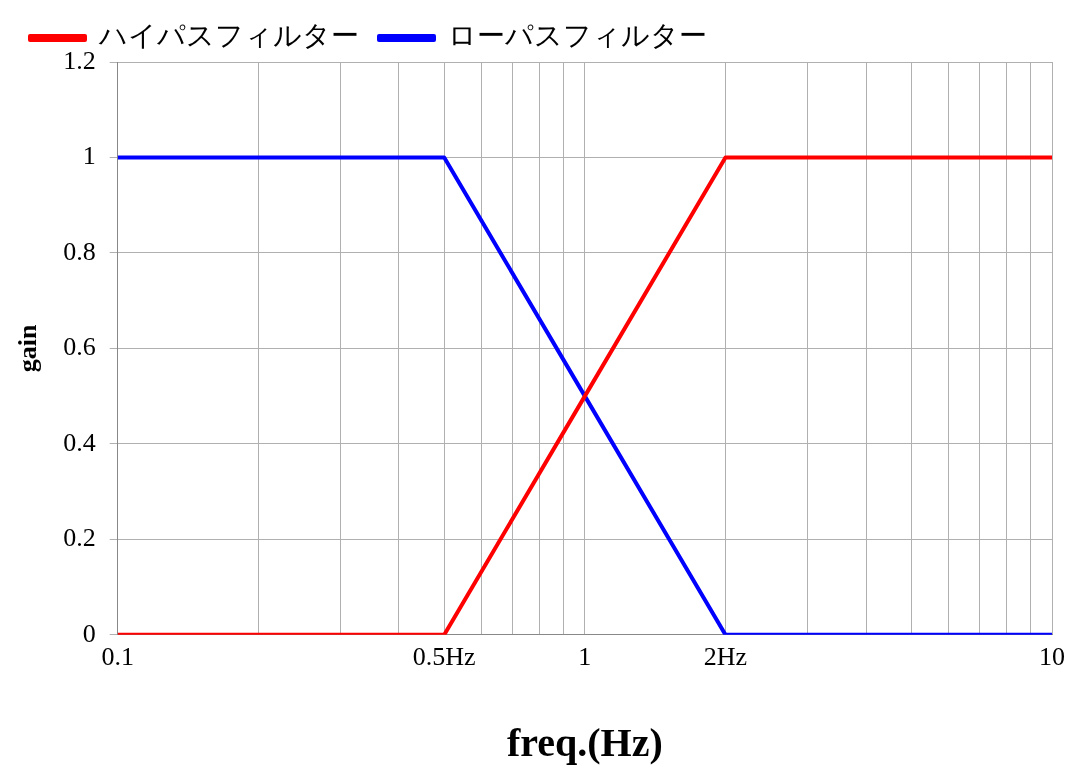  What do you see at coordinates (89, 156) in the screenshot?
I see `y-tick-label: 1` at bounding box center [89, 156].